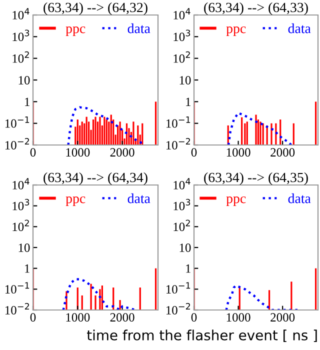 The width and height of the screenshot is (320, 350). I want to click on chart-title: (63,34) --> (64,33), so click(256, 8).